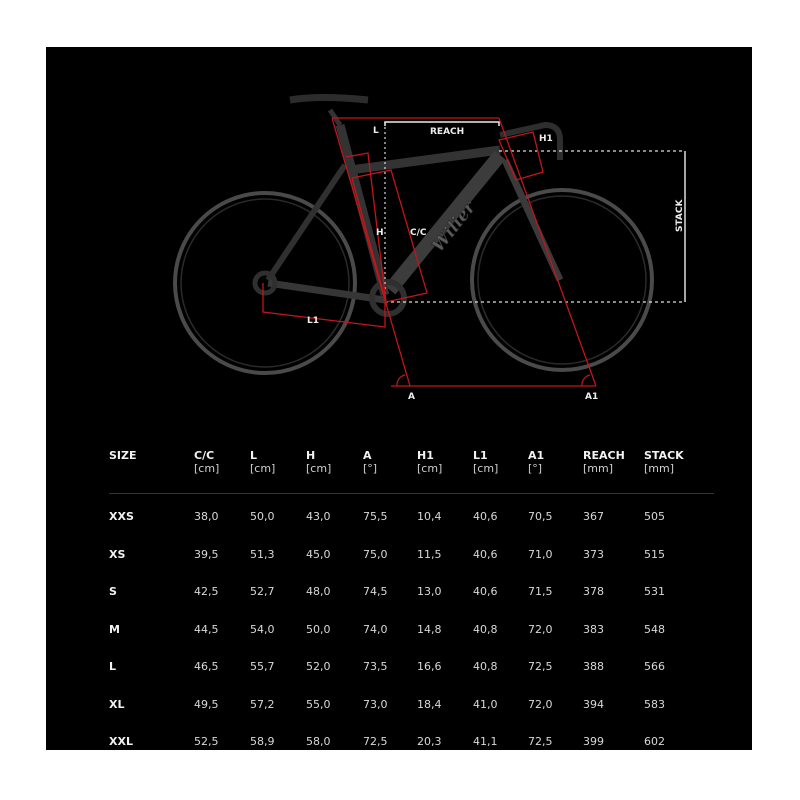 The width and height of the screenshot is (800, 800). I want to click on value-cell: 74,5, so click(375, 592).